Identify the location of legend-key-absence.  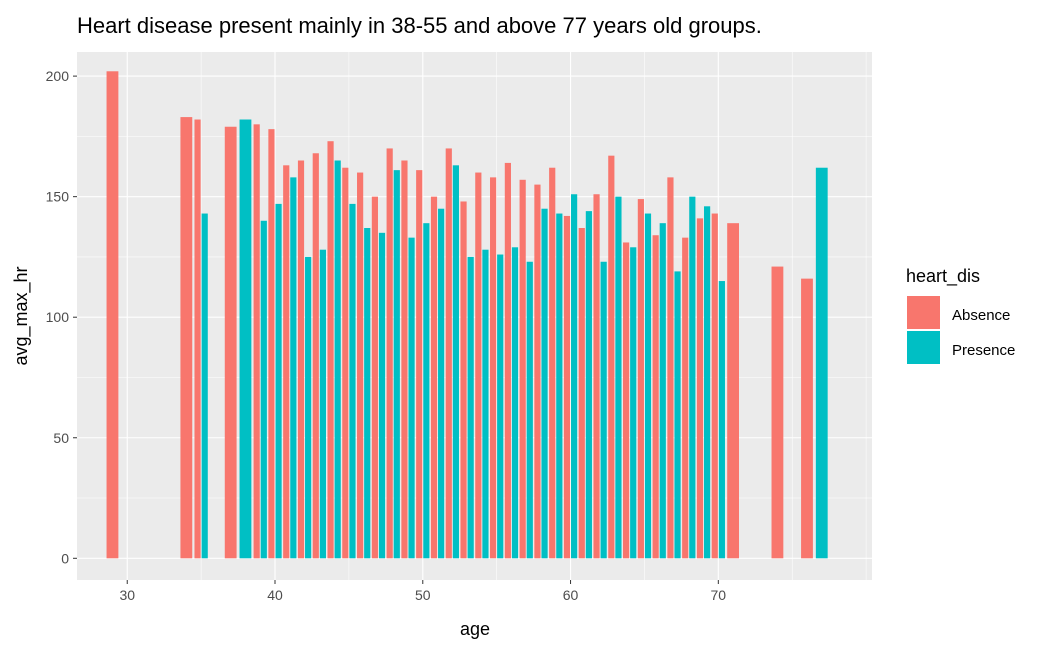
(923, 312).